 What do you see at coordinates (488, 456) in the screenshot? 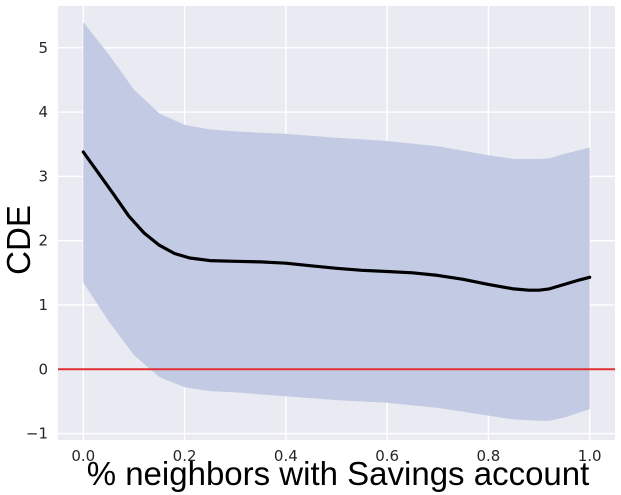
I see `x-tick-label: 0.8` at bounding box center [488, 456].